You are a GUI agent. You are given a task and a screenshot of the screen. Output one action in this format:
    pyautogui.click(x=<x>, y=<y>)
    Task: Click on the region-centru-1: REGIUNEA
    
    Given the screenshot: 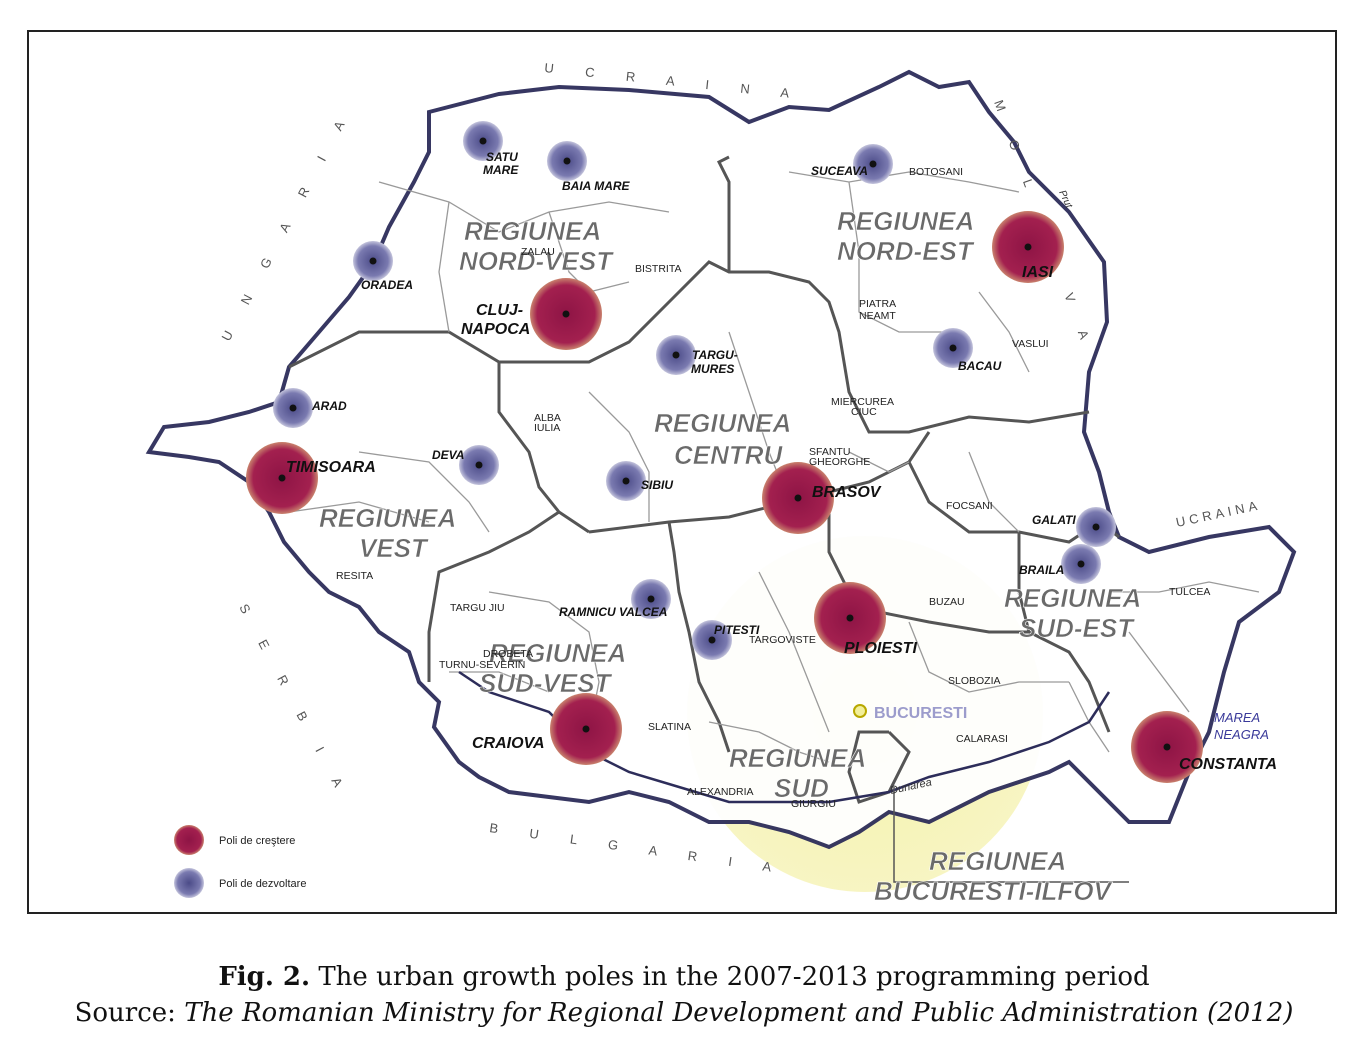 What is the action you would take?
    pyautogui.click(x=722, y=423)
    